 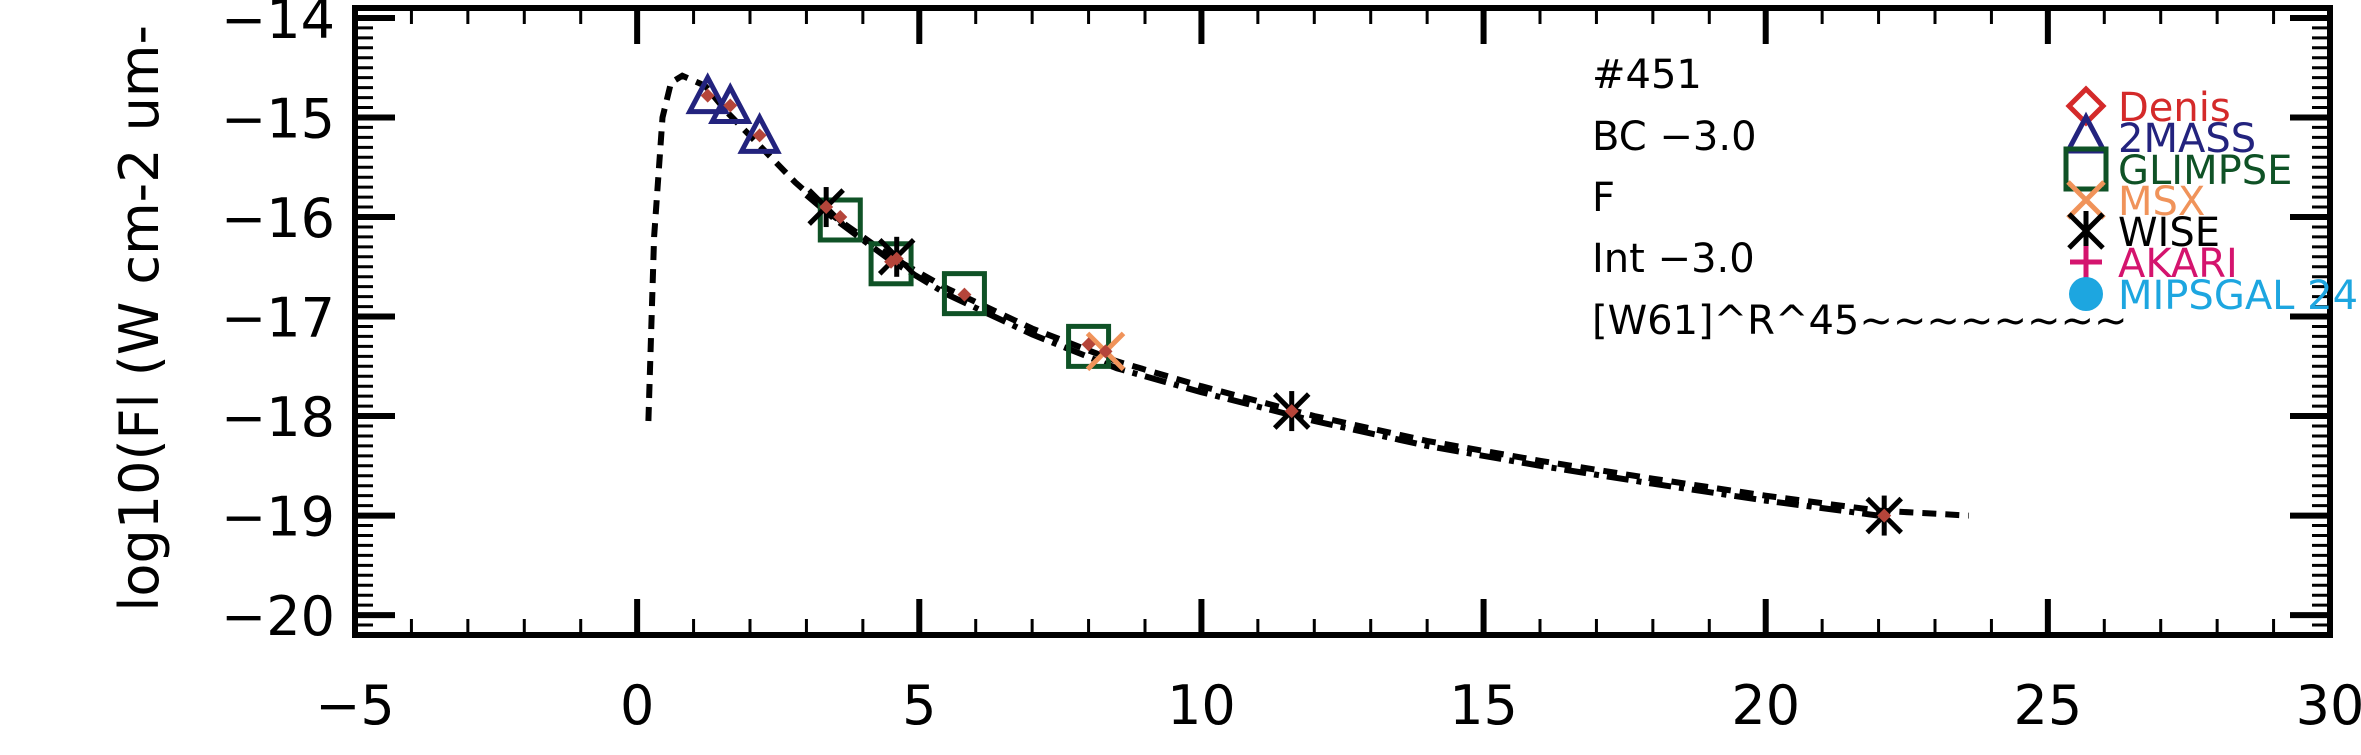 I want to click on circle-marker-shape, so click(x=2086, y=294).